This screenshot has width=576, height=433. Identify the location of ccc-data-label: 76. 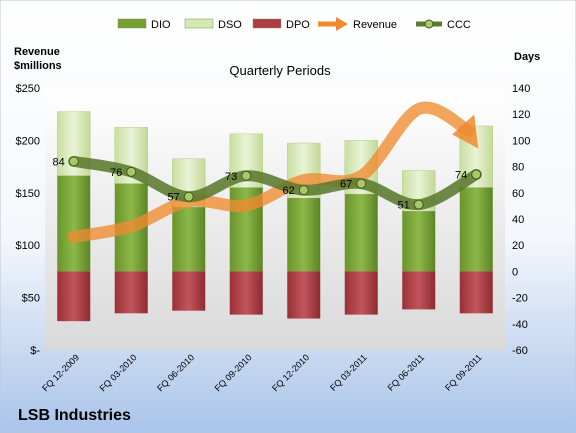
(116, 173).